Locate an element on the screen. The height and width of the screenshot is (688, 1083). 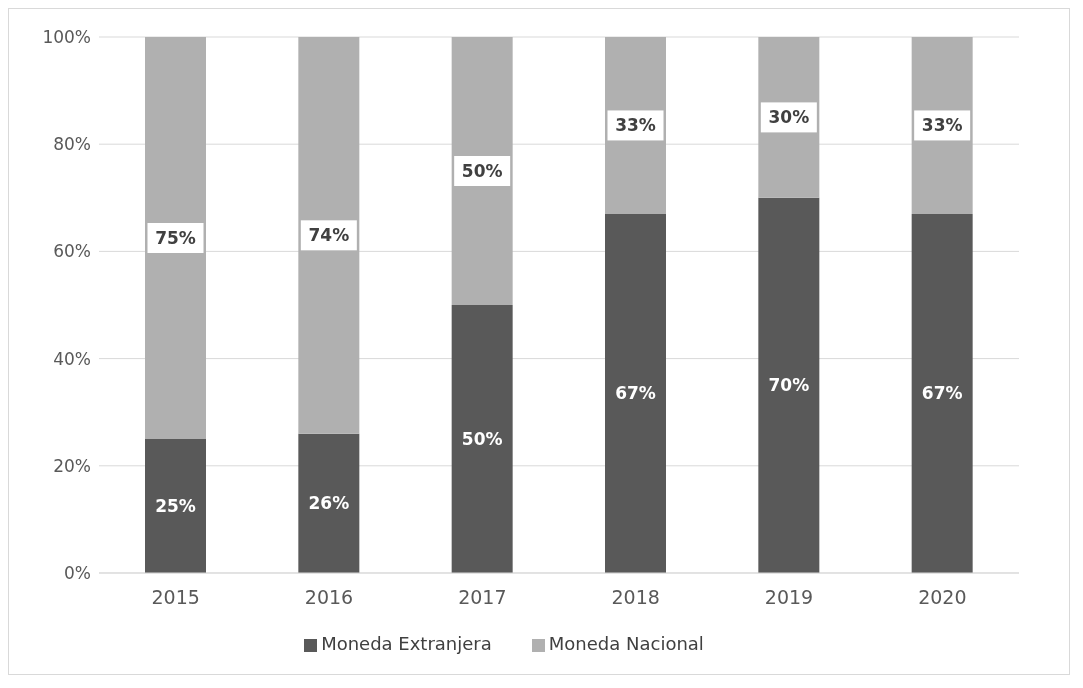
y-tick-label: 60% is located at coordinates (72, 251).